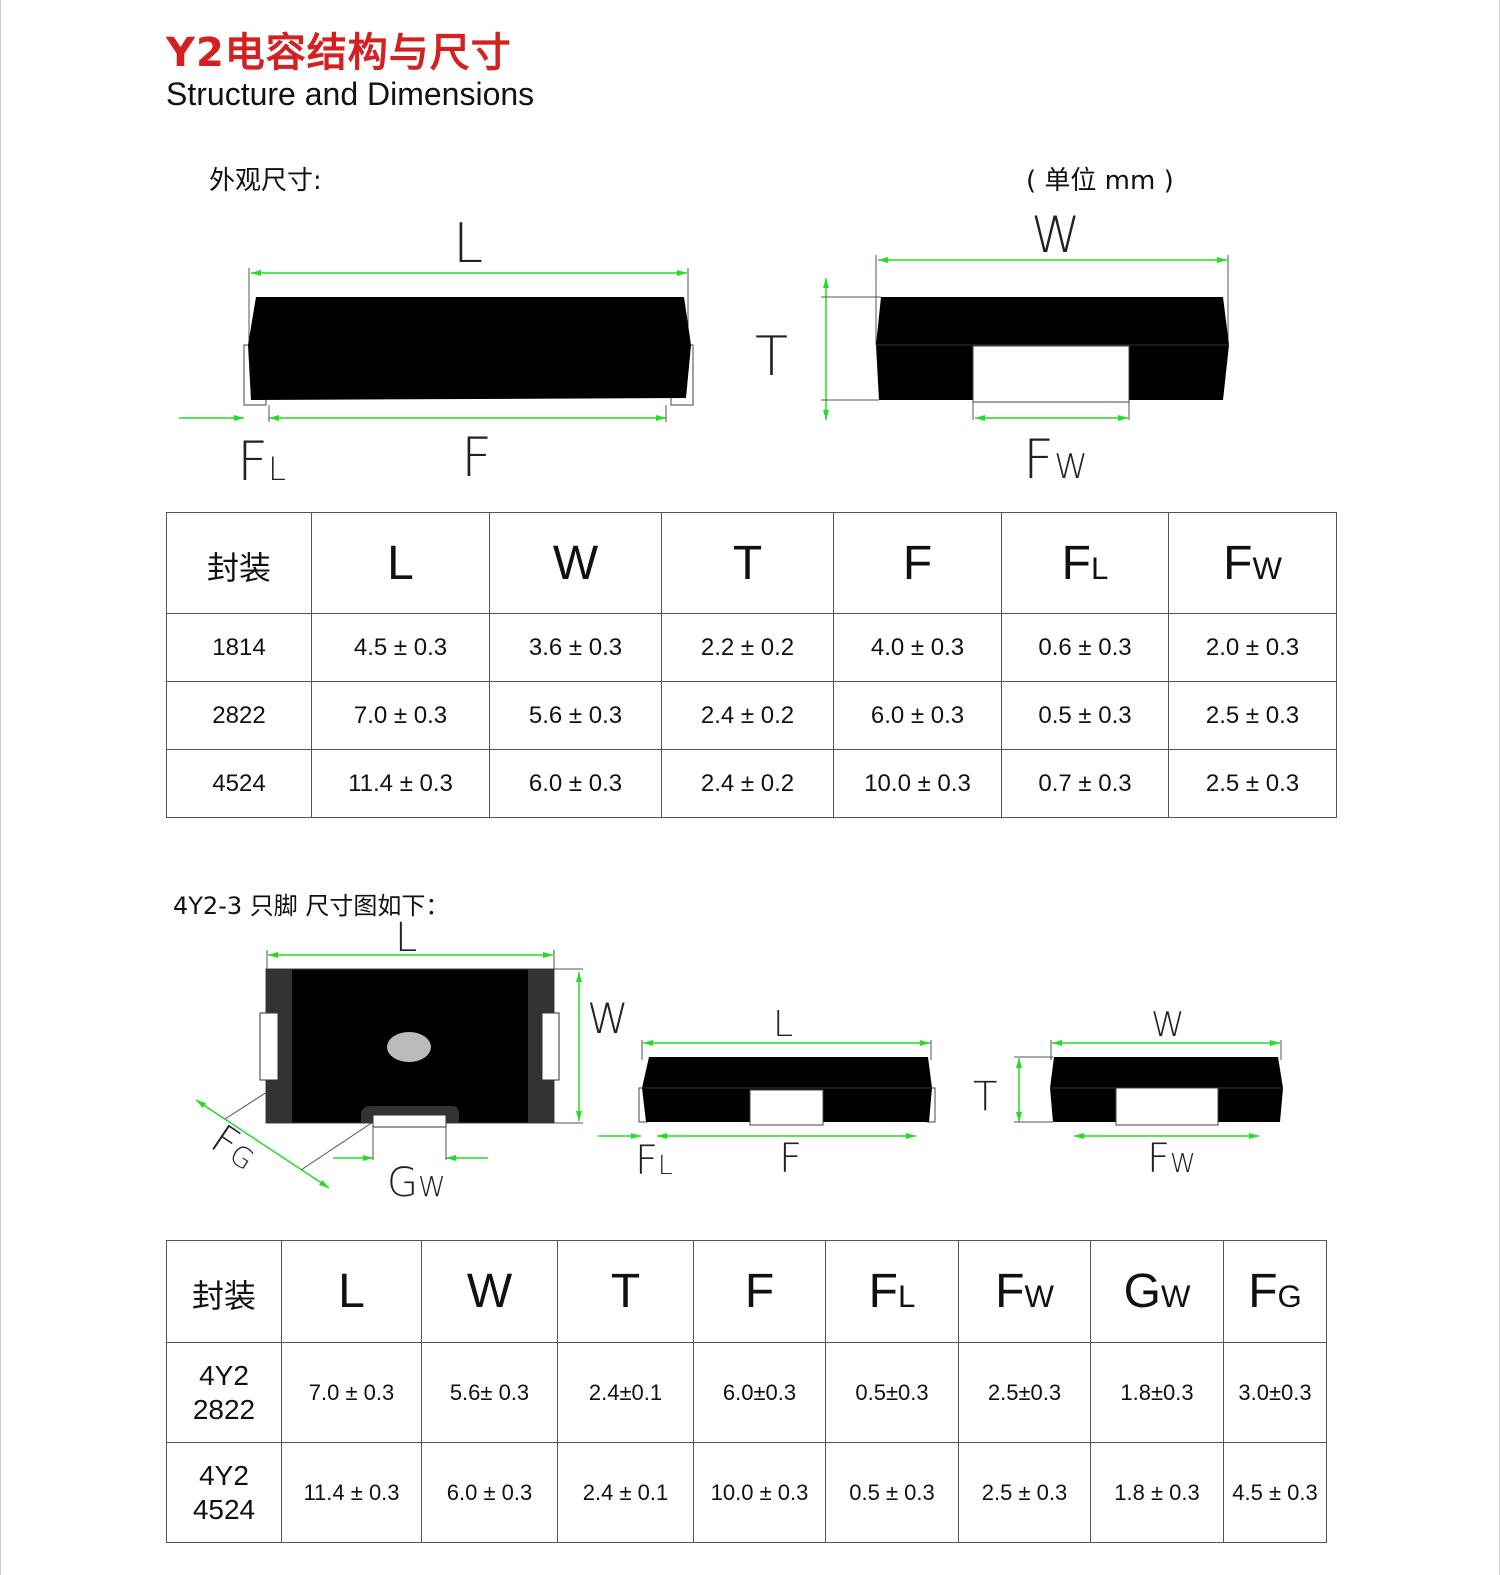  I want to click on label-T-end: T, so click(985, 1097).